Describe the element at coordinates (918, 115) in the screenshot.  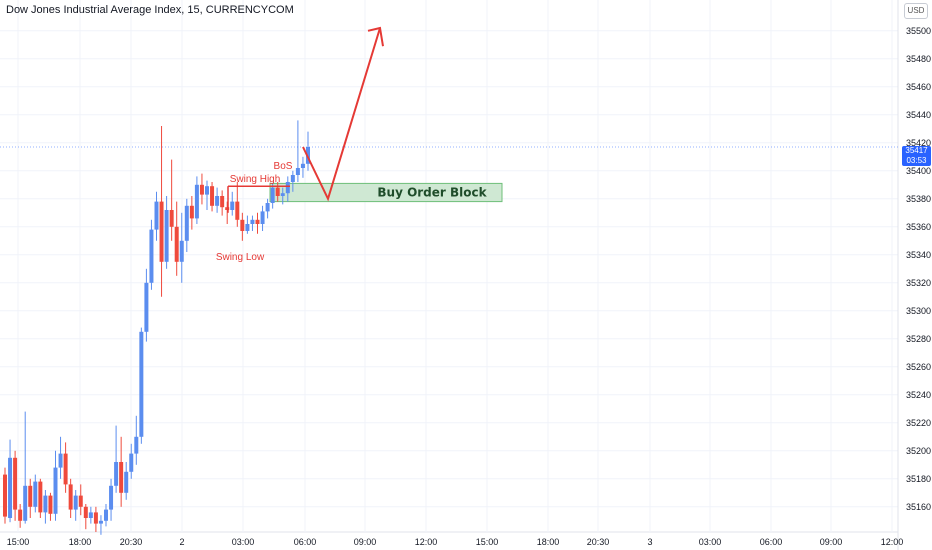
I see `y-tick-label: 35440` at that location.